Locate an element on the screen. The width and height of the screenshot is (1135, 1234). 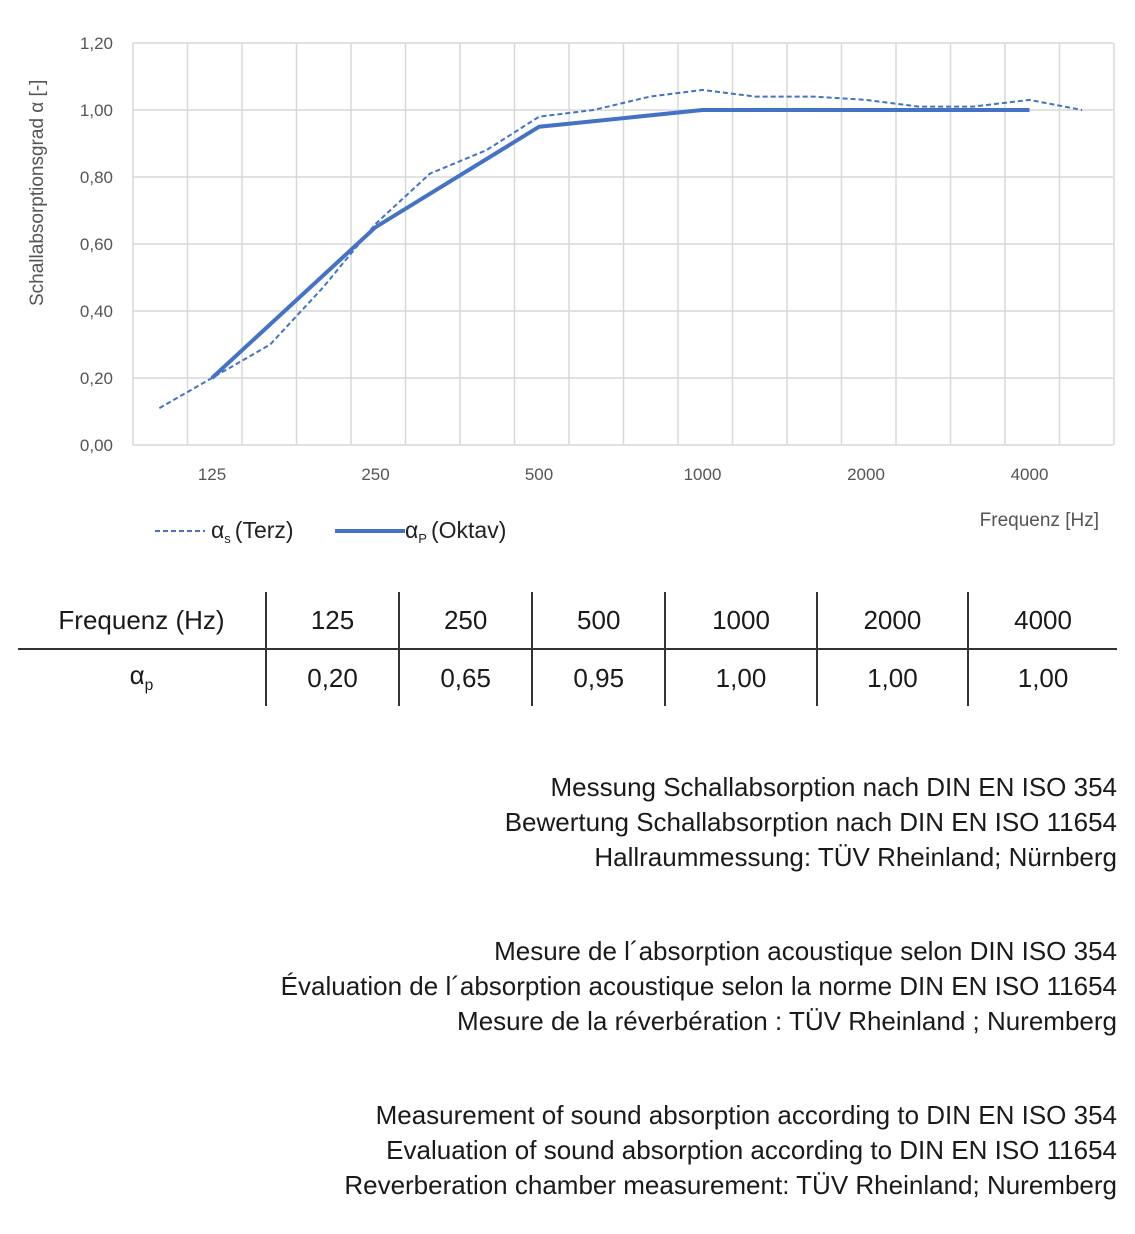
y-axis-title: Schallabsorptionsgrad α [-] is located at coordinates (37, 193).